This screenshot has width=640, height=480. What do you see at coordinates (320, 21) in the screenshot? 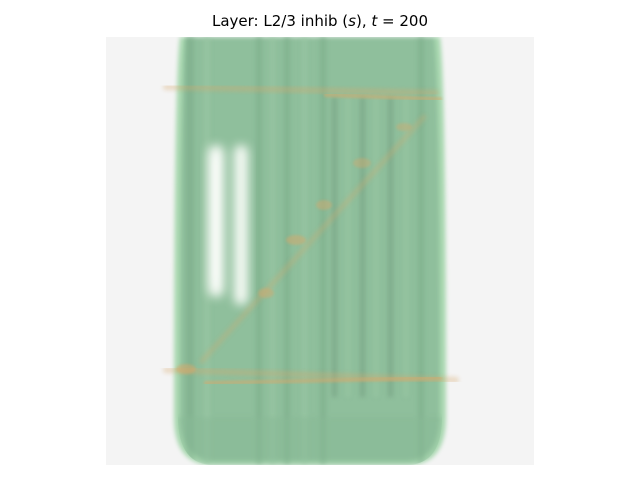
I see `figure-title: Layer: L2/3 inhib (s), t = 200` at bounding box center [320, 21].